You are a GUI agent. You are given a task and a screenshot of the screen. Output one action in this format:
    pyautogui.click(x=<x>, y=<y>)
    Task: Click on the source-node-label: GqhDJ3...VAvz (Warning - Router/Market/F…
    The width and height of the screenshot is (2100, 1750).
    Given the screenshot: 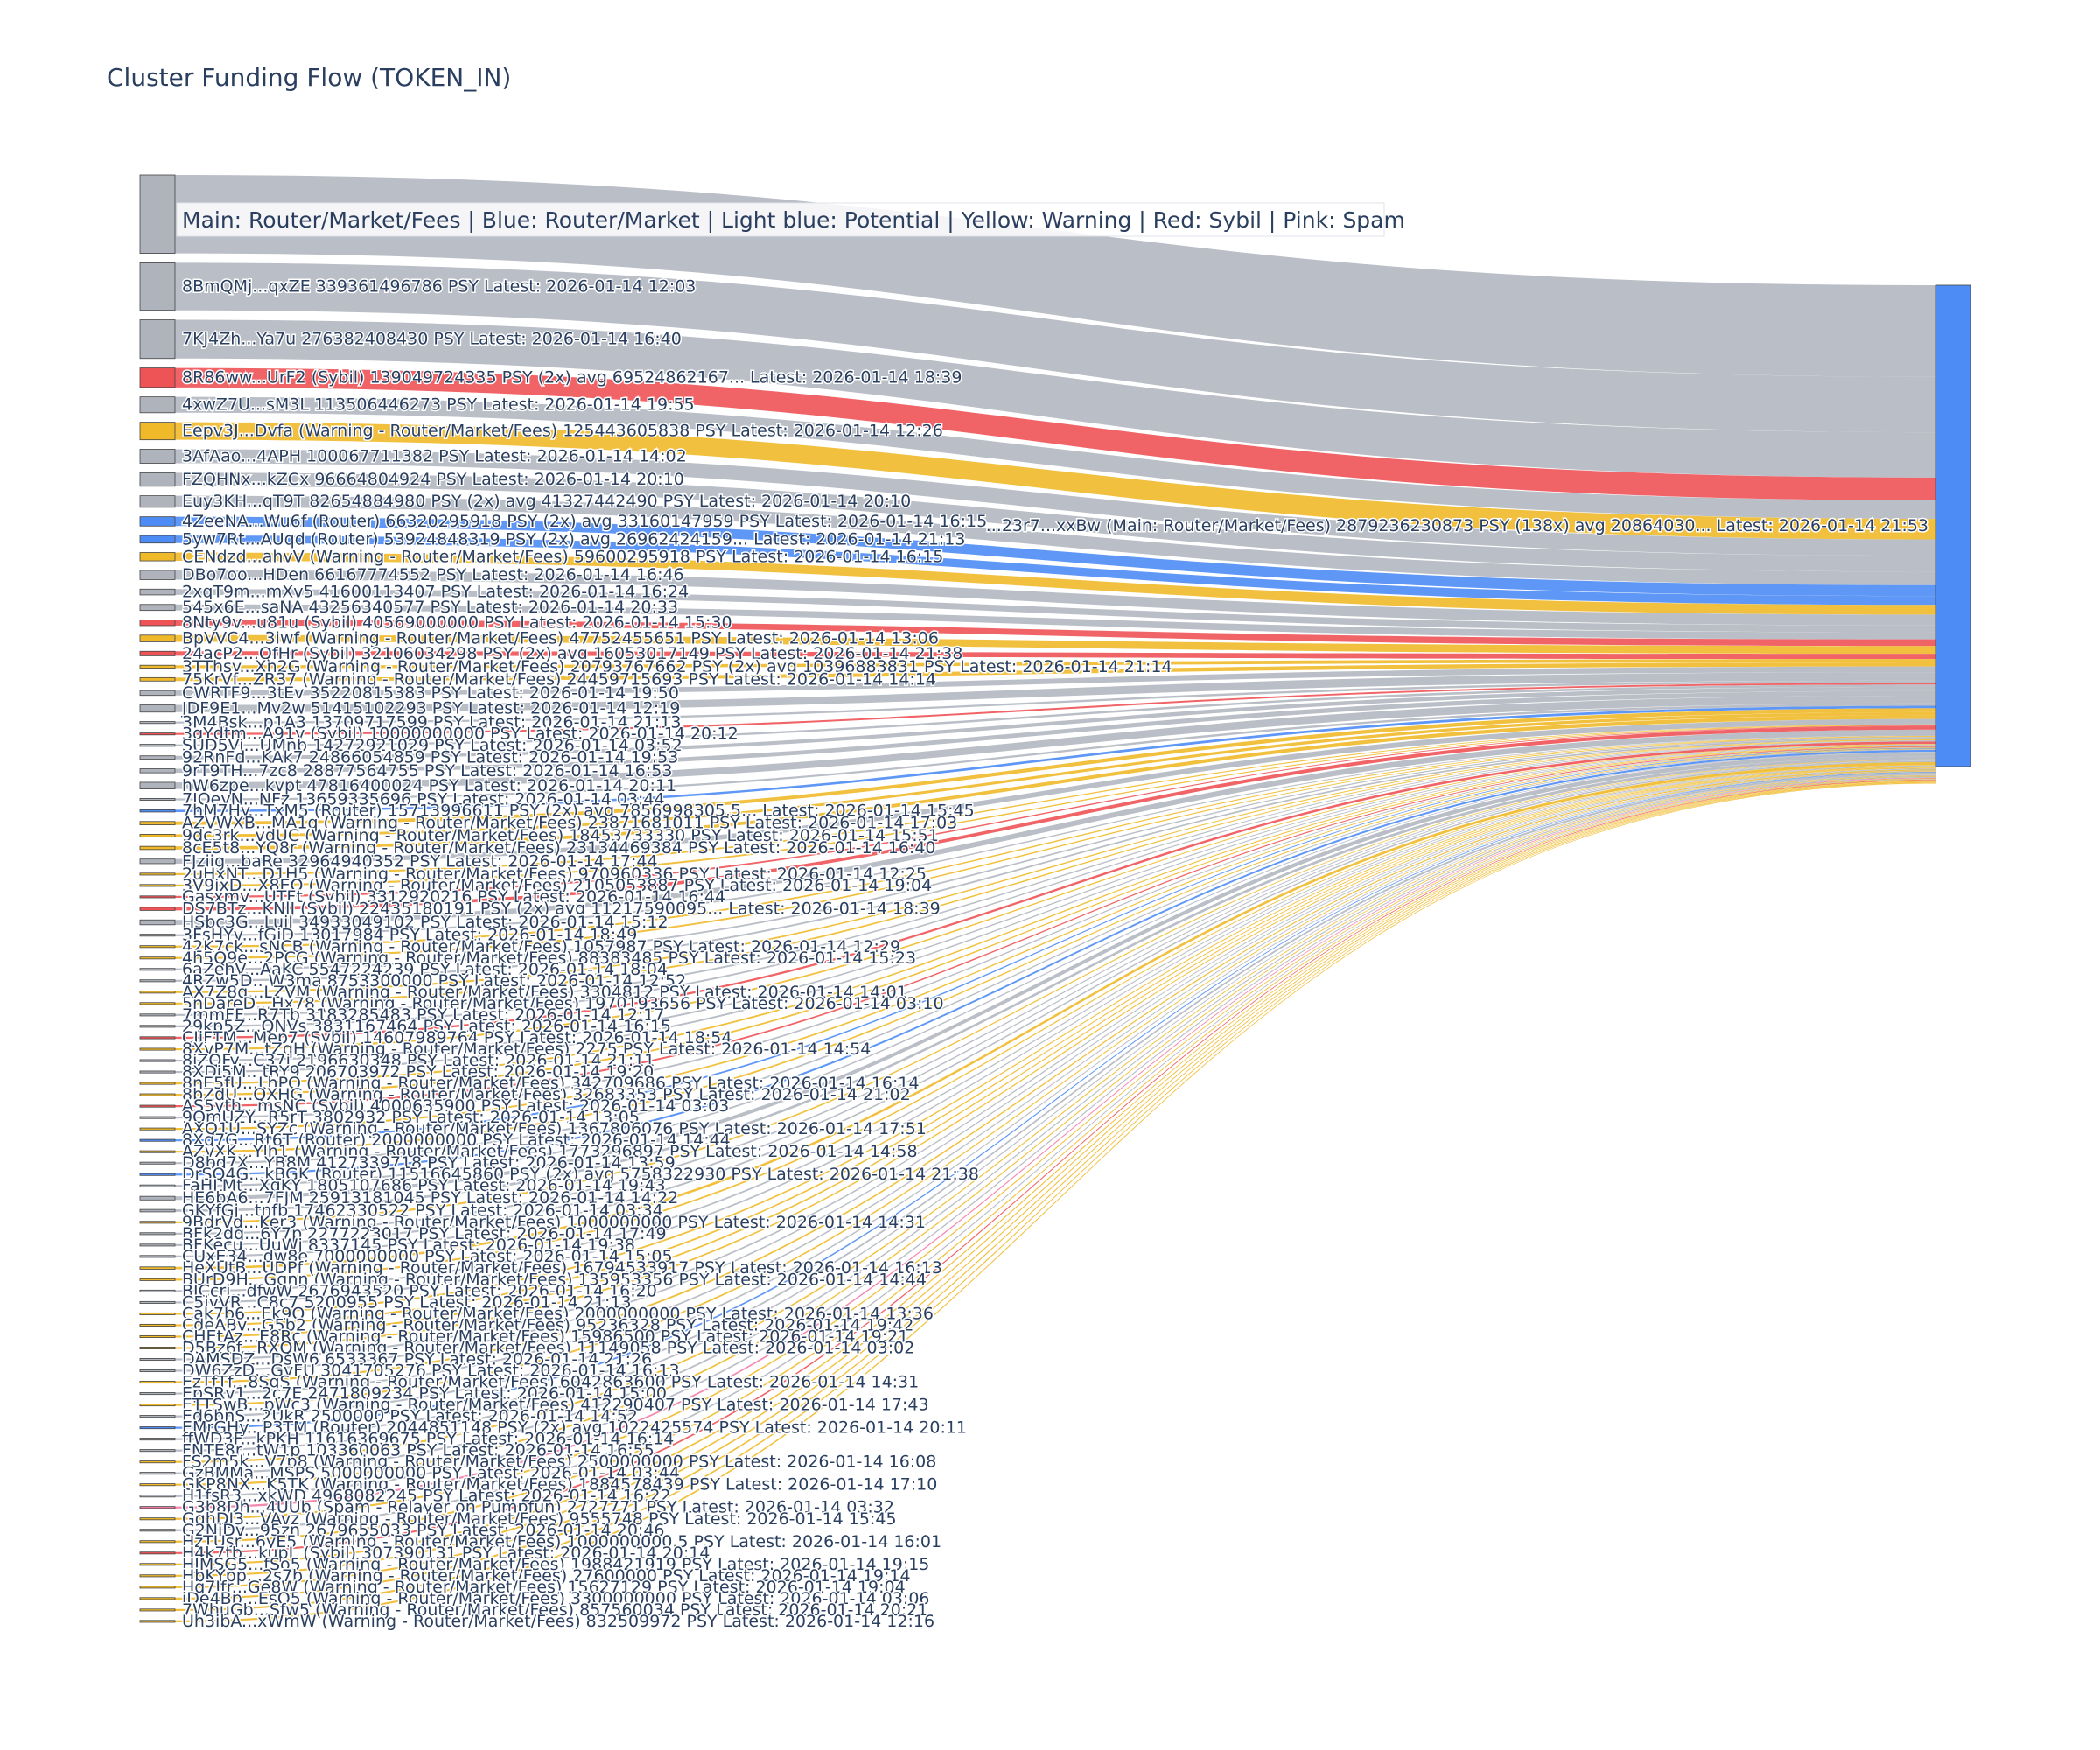 What is the action you would take?
    pyautogui.click(x=539, y=1519)
    